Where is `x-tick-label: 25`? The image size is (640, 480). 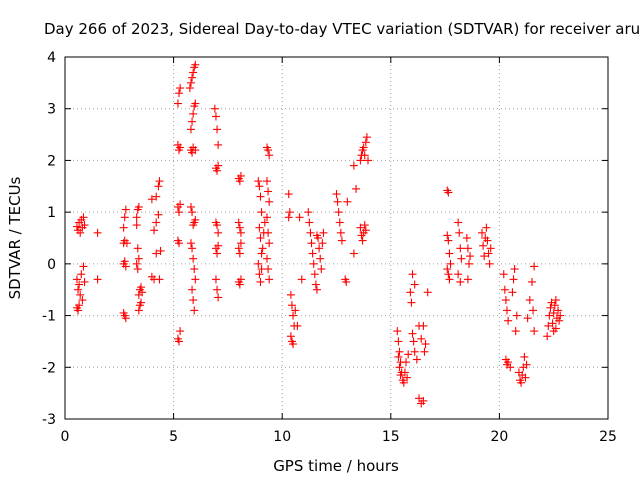
x-tick-label: 25 is located at coordinates (608, 437).